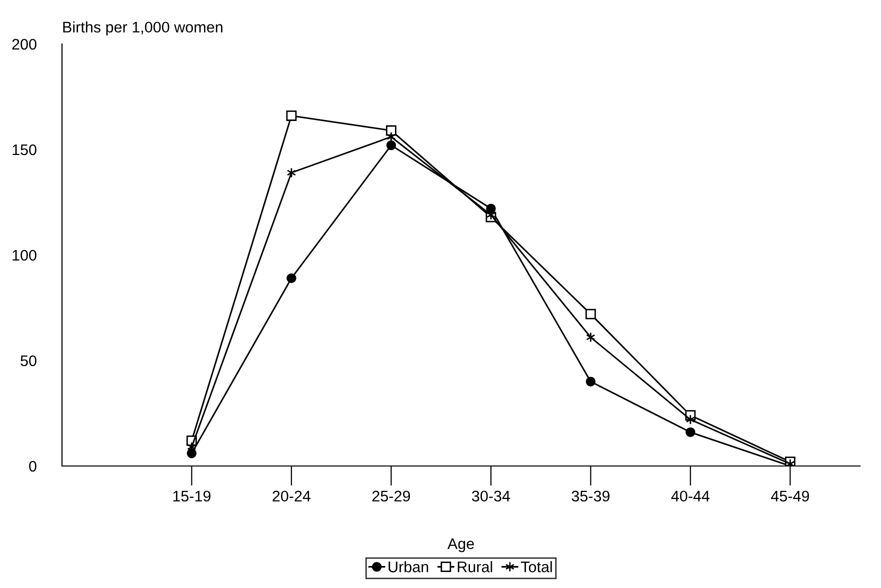 This screenshot has height=588, width=881. Describe the element at coordinates (32, 466) in the screenshot. I see `y-tick-label: 0` at that location.